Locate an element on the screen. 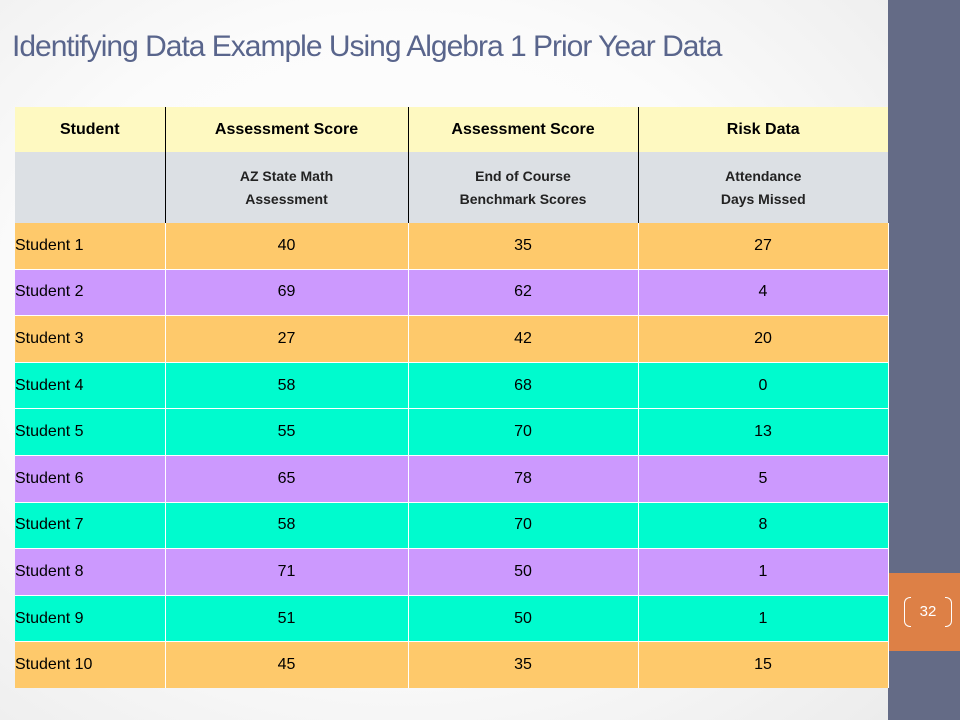 This screenshot has height=720, width=960. subheader-attendance: Attendance Days Missed is located at coordinates (762, 187).